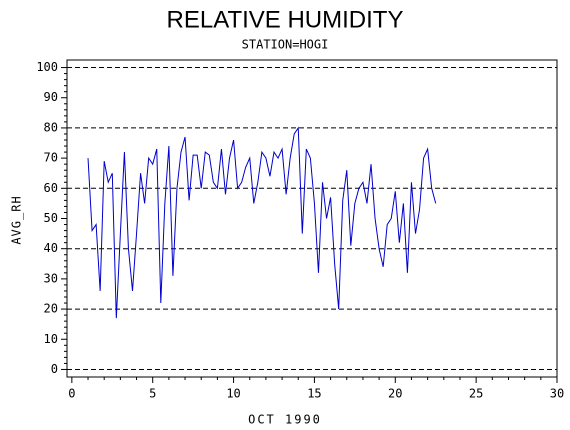 Image resolution: width=570 pixels, height=430 pixels. I want to click on y-tick-label: 80, so click(51, 127).